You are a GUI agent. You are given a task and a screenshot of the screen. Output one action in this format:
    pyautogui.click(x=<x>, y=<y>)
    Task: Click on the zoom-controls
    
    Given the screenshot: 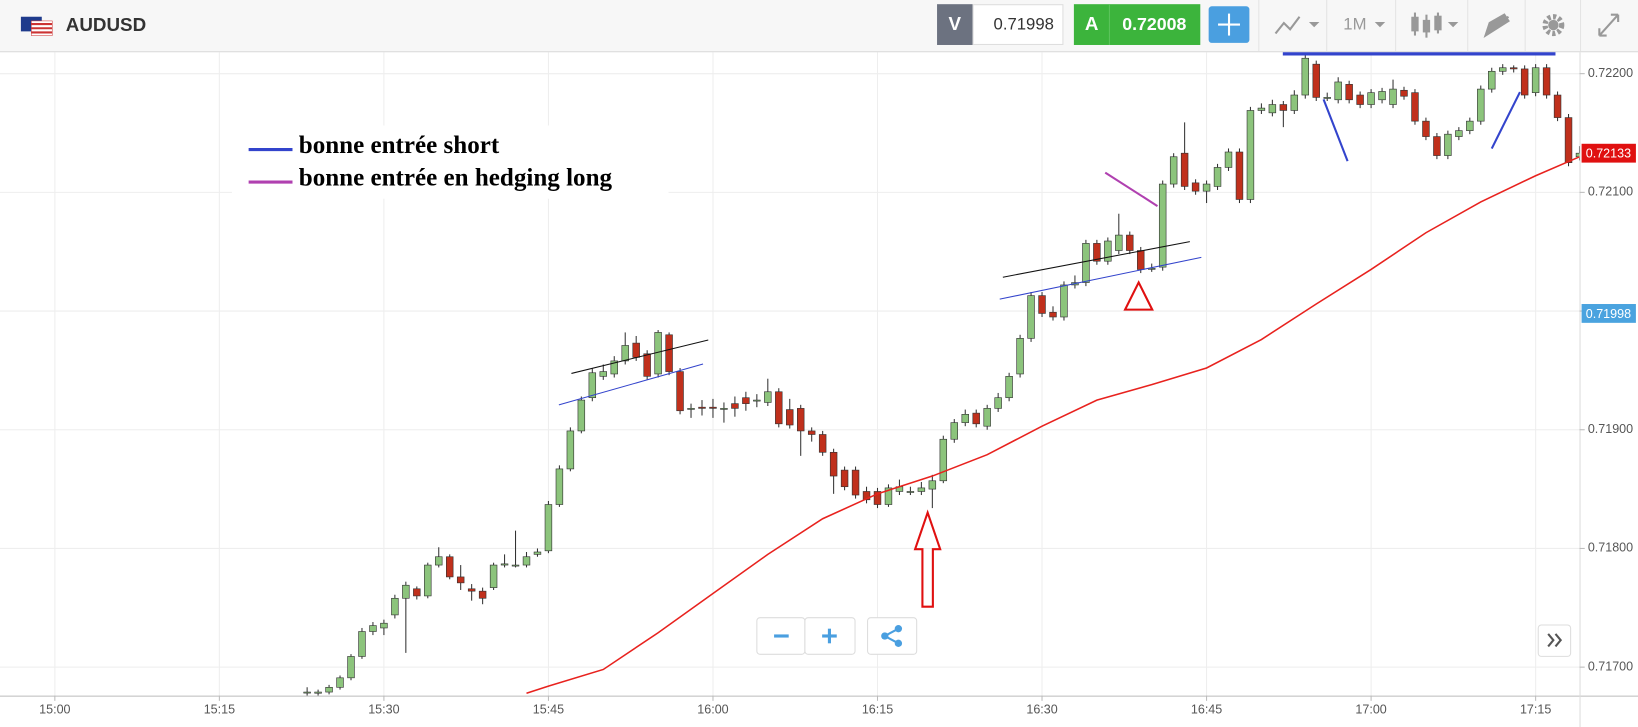 What is the action you would take?
    pyautogui.click(x=837, y=636)
    